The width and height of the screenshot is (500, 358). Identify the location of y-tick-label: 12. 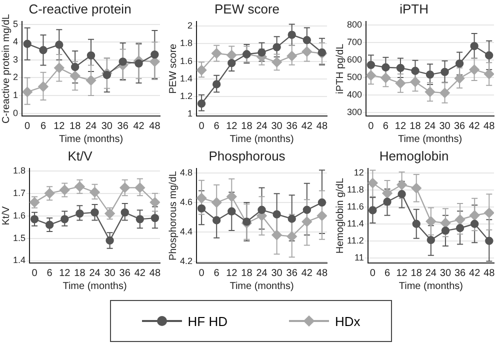
(359, 172).